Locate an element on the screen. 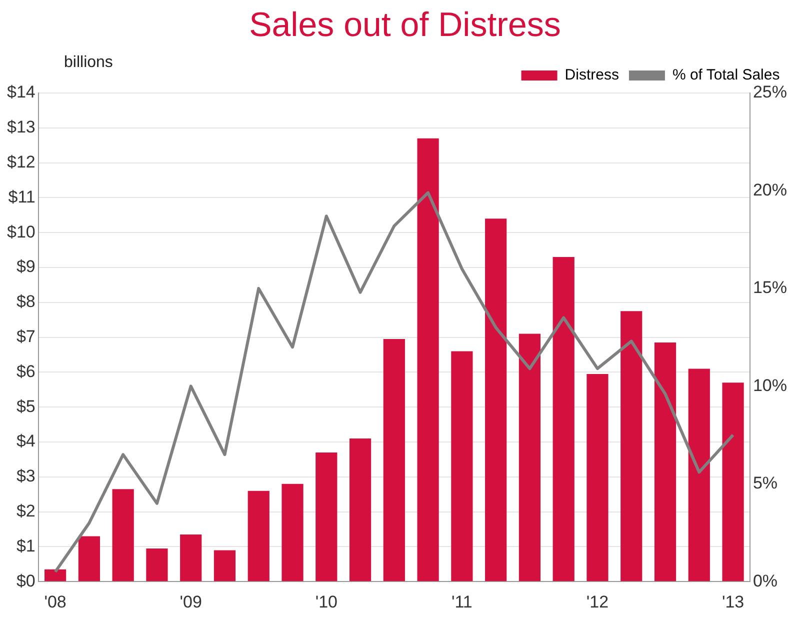 This screenshot has width=810, height=630. x-tick-label: '08 is located at coordinates (55, 602).